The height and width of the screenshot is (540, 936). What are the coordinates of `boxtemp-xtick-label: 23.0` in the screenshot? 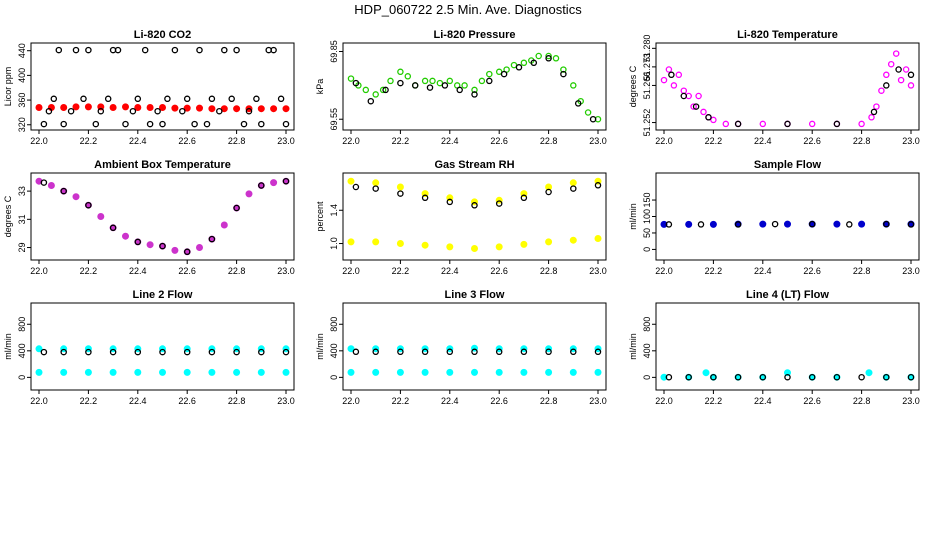 It's located at (286, 271).